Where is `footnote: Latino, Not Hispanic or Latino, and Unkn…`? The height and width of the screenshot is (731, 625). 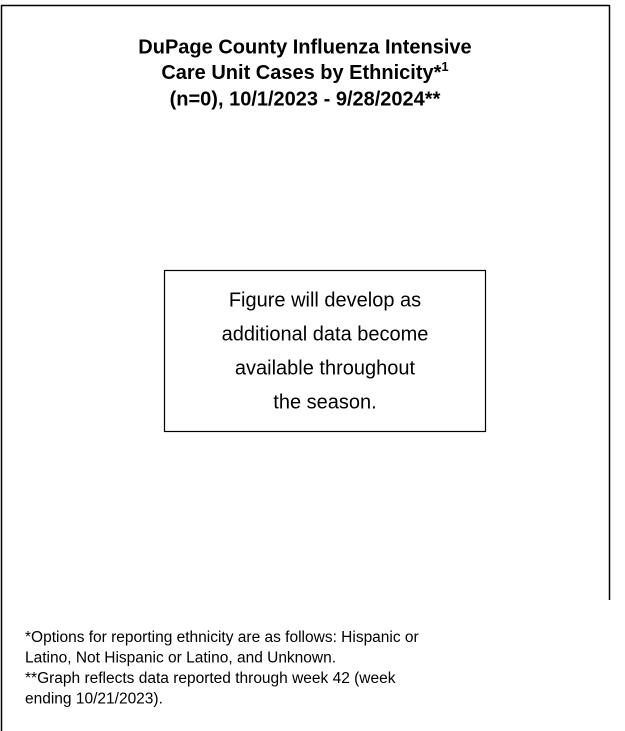
footnote: Latino, Not Hispanic or Latino, and Unkn… is located at coordinates (180, 658).